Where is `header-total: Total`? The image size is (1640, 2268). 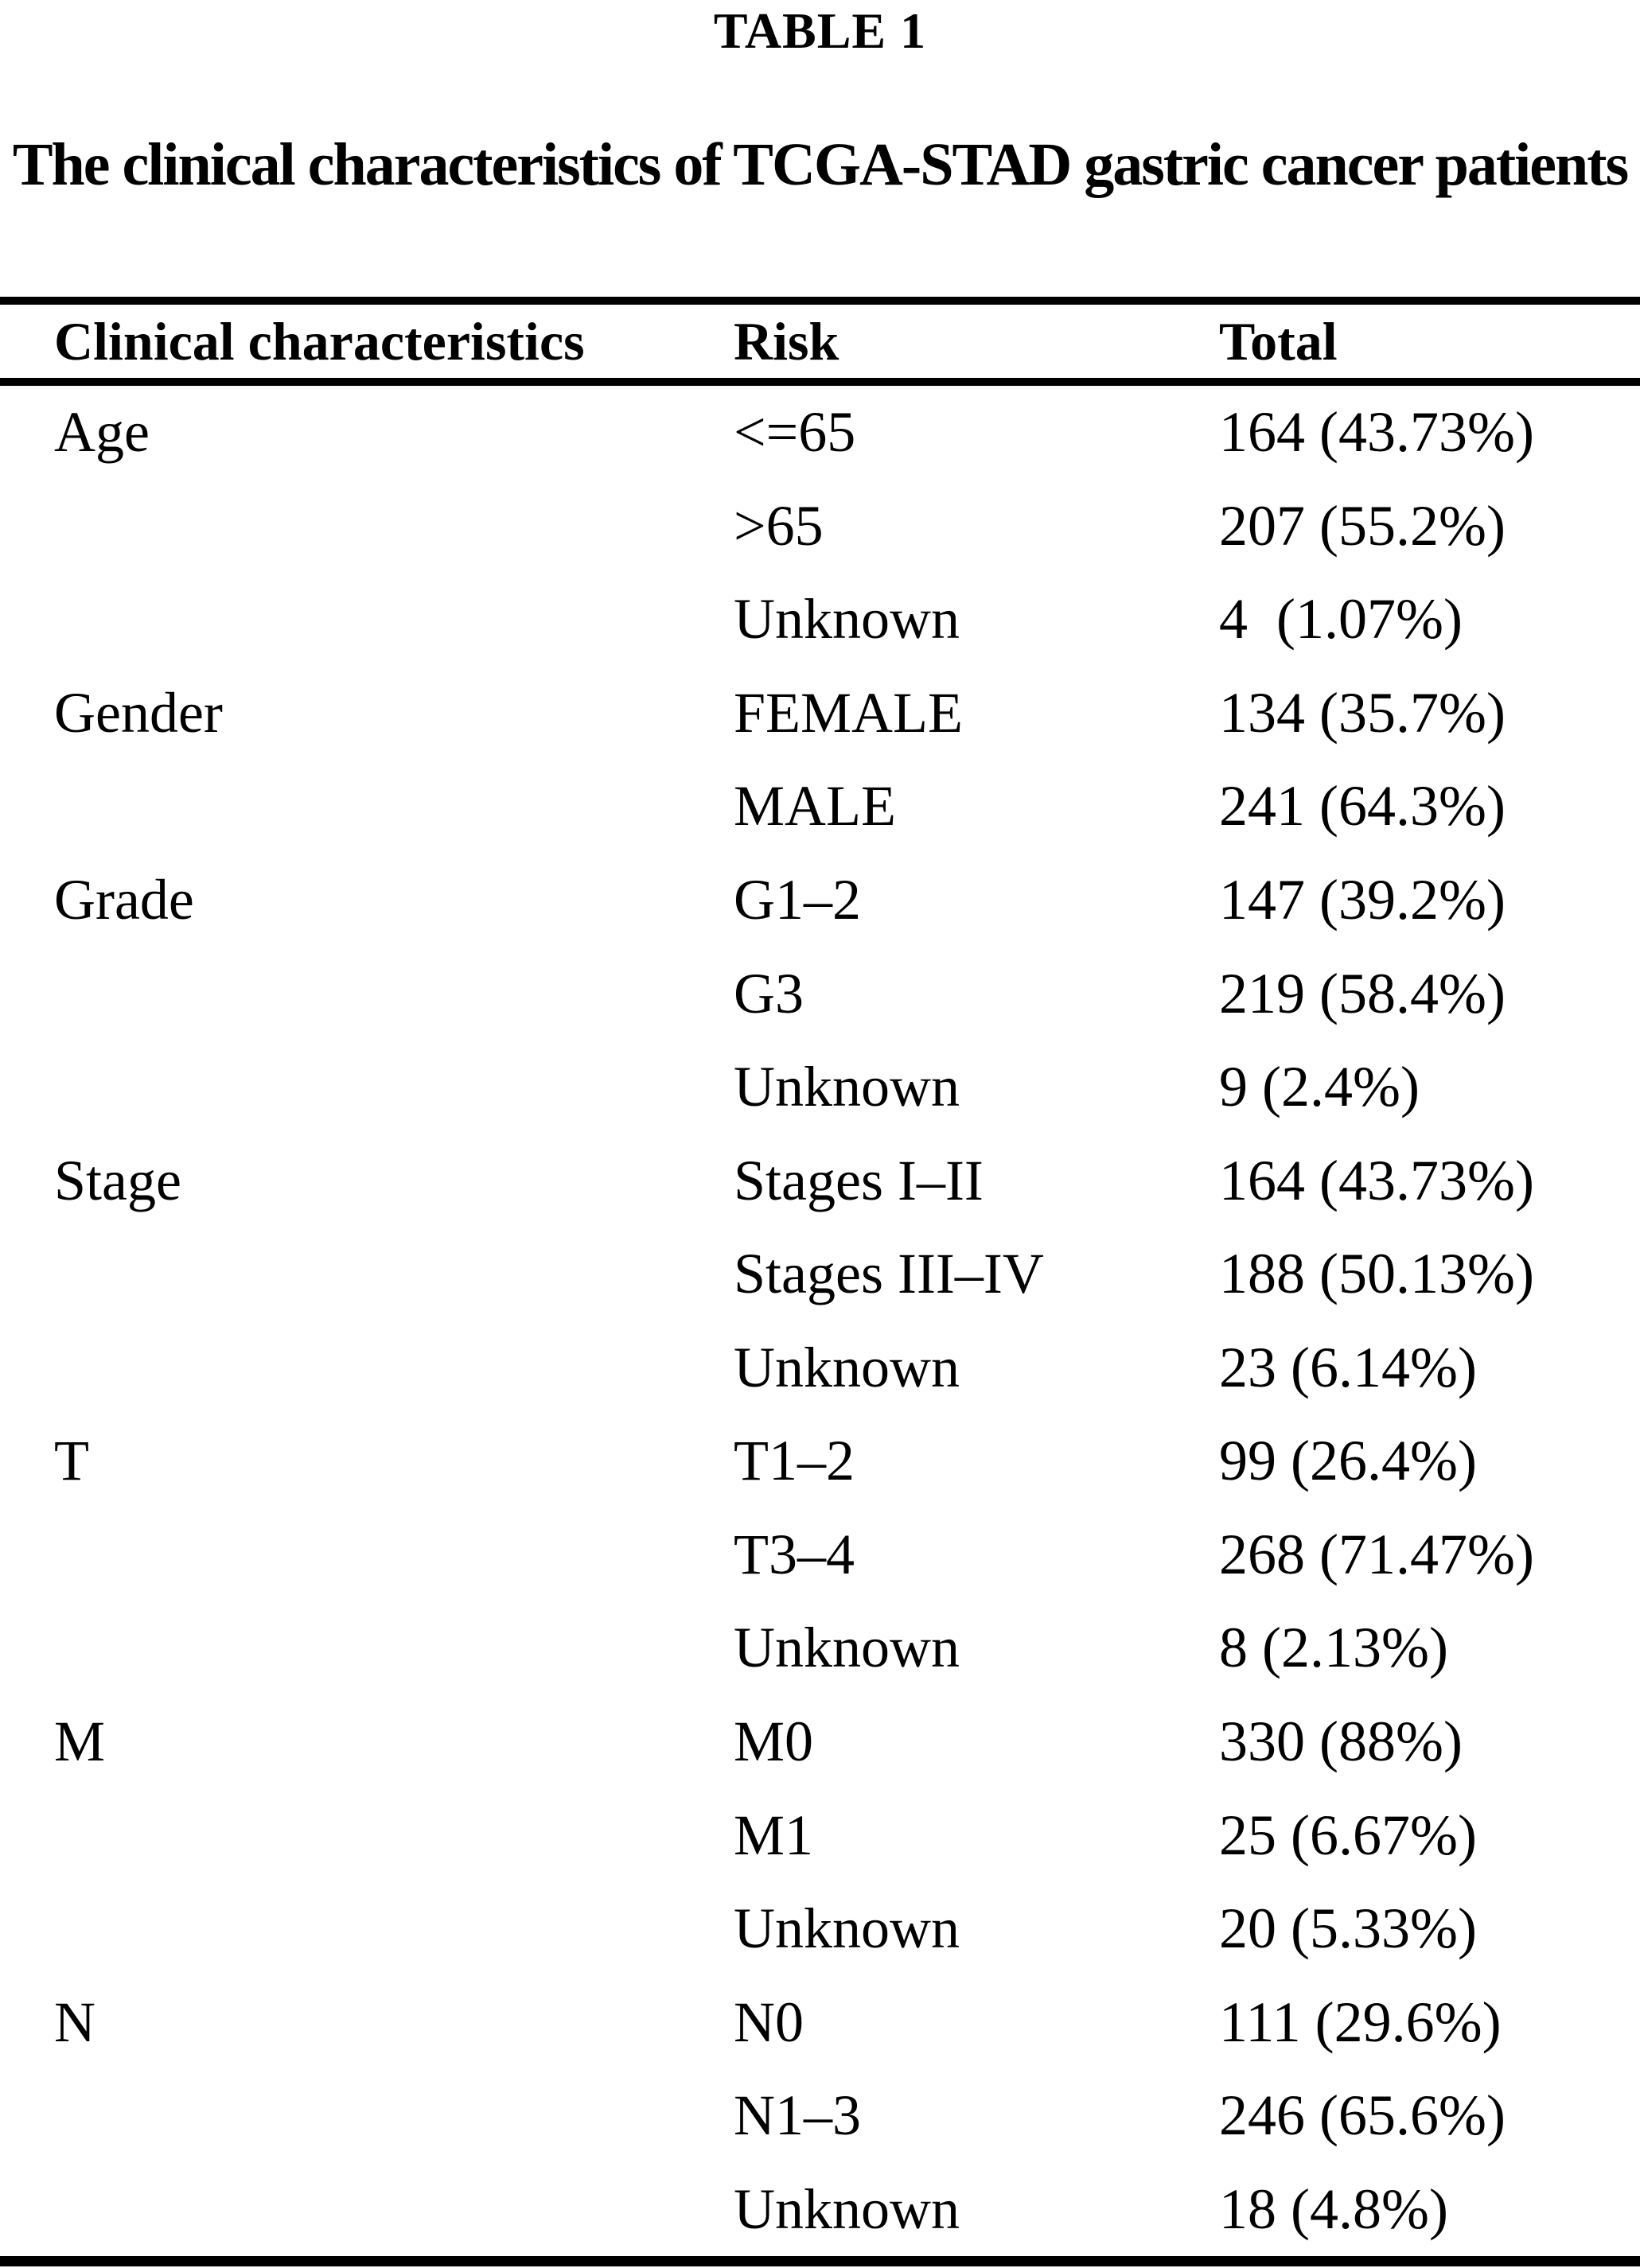 header-total: Total is located at coordinates (1278, 341).